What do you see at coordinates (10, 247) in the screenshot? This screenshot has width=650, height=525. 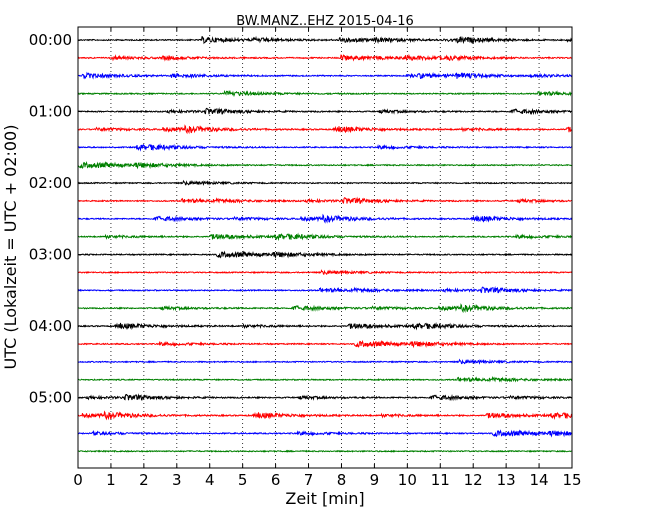 I see `y-axis-label: UTC (Lokalzeit = UTC + 02:00)` at bounding box center [10, 247].